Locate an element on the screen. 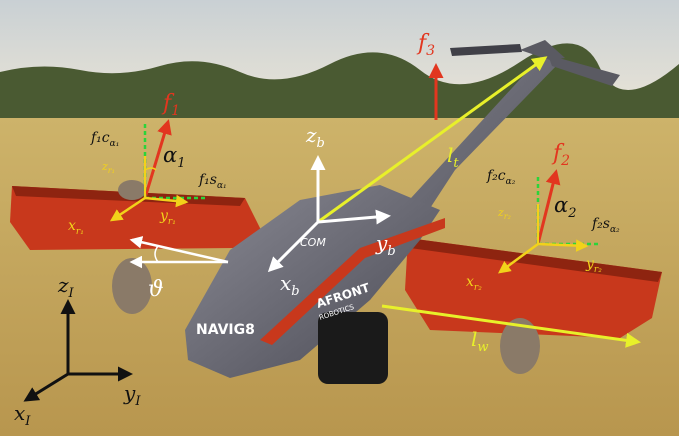  xI-label: xI is located at coordinates (22, 415).